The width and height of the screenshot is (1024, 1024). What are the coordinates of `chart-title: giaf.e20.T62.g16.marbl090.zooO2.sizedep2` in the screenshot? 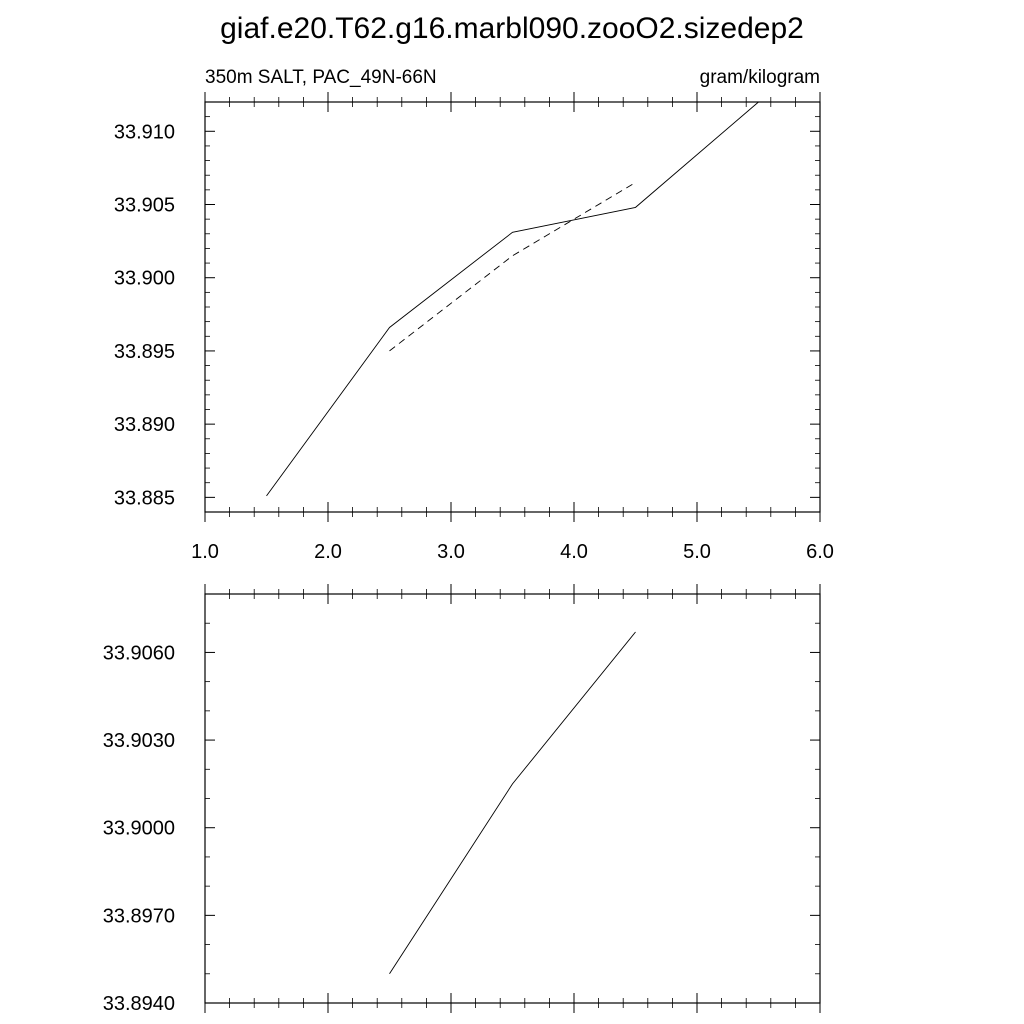 It's located at (512, 28).